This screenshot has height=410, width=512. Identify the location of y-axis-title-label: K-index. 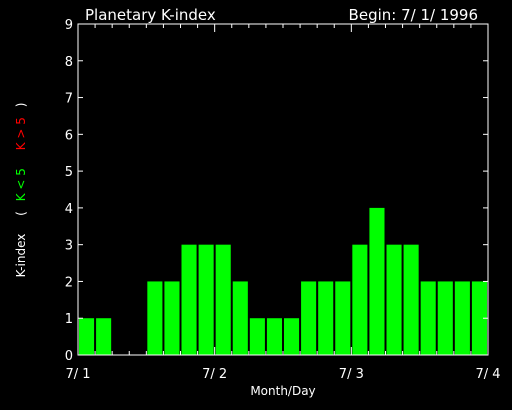
(21, 256).